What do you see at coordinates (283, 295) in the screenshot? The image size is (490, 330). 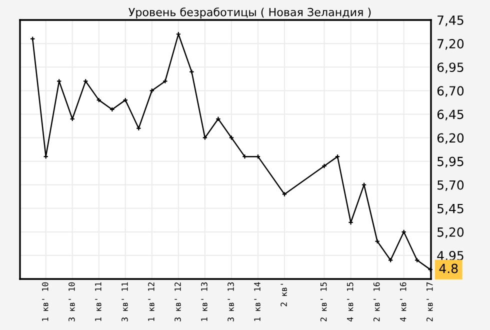 I see `x-tick-label: 2 кв'` at bounding box center [283, 295].